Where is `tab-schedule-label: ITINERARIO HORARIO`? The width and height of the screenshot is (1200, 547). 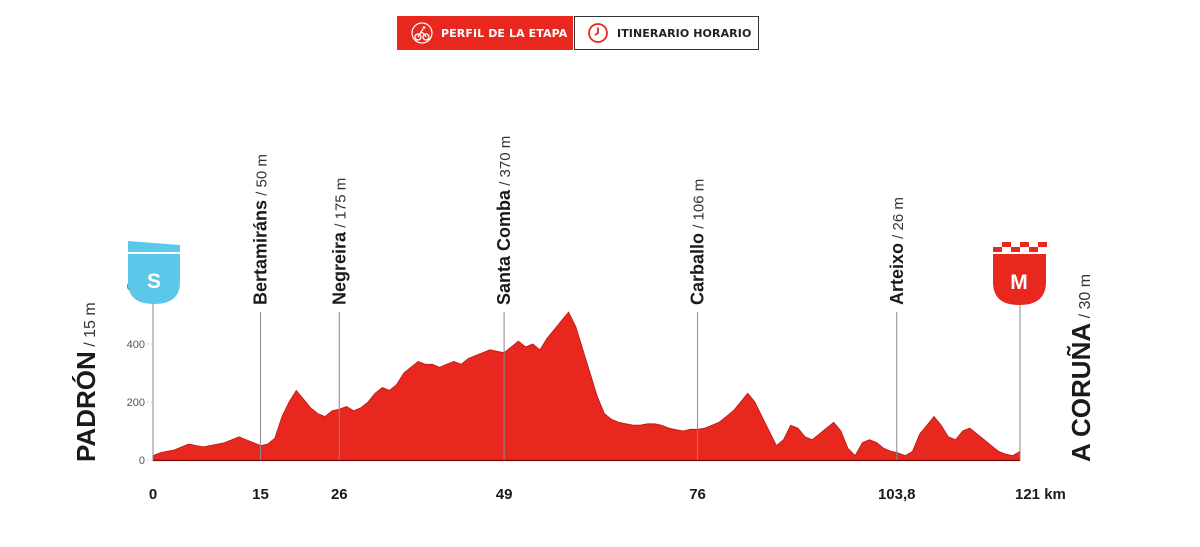 tab-schedule-label: ITINERARIO HORARIO is located at coordinates (684, 33).